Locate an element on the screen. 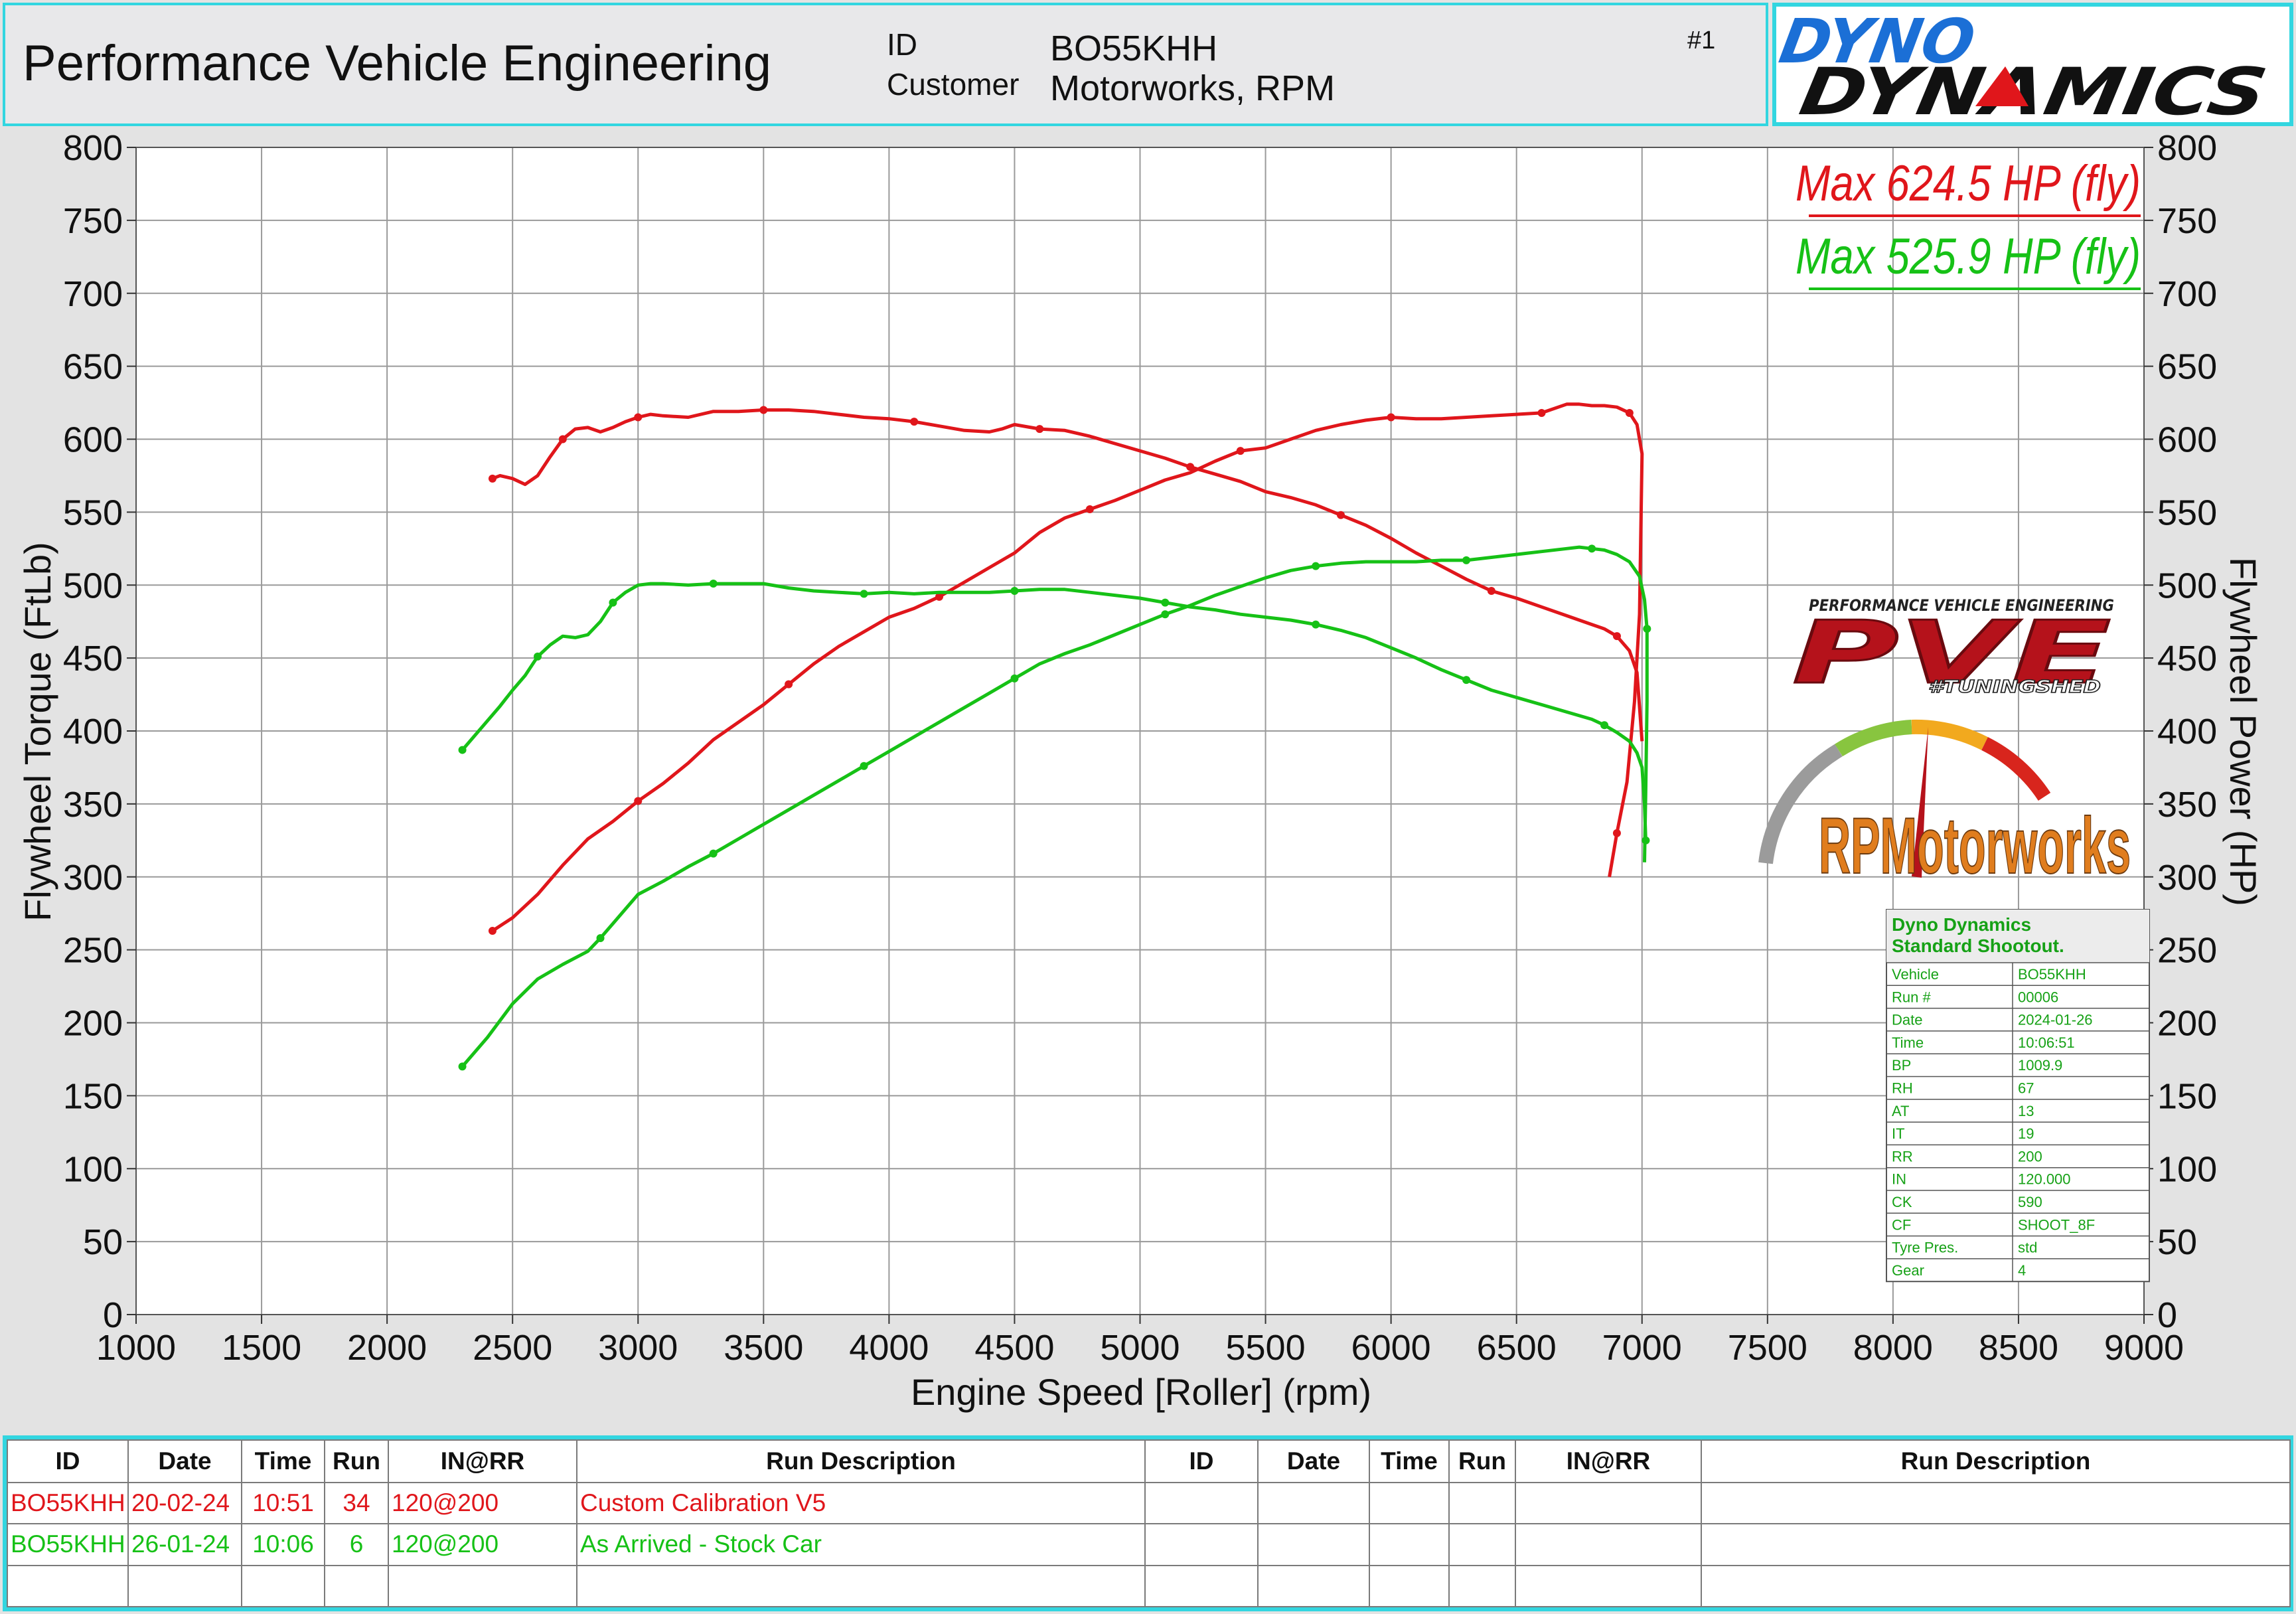 This screenshot has width=2296, height=1614. y-tick-label-right: 750 is located at coordinates (2187, 221).